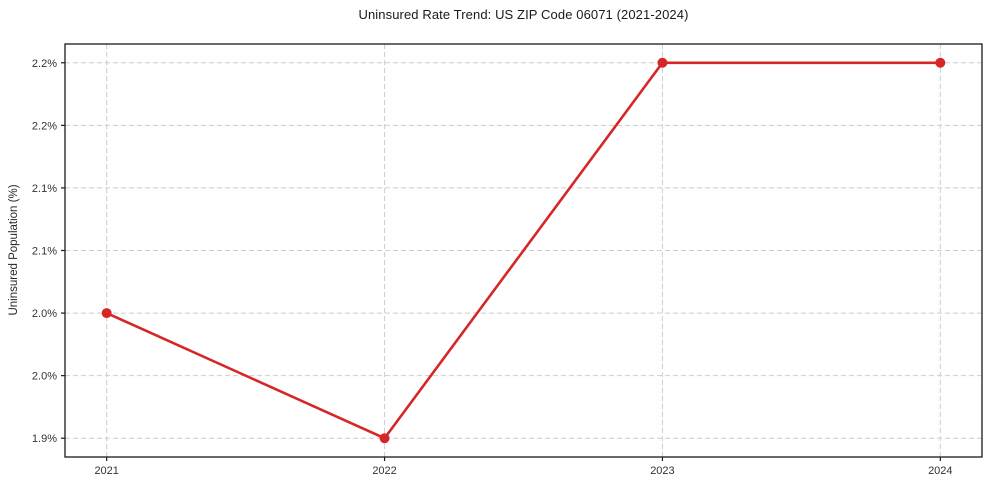  I want to click on y-tick-label: 1.9%, so click(44, 439).